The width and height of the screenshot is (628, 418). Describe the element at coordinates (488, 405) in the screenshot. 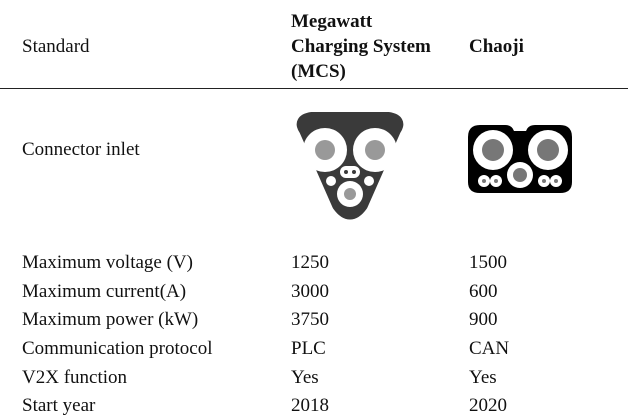

I see `table-cell: 2020` at that location.